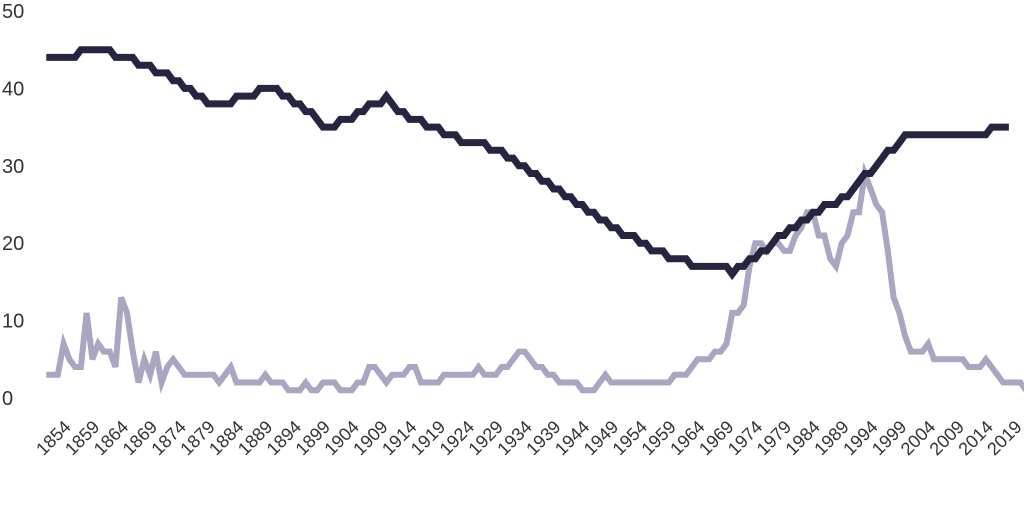 The image size is (1024, 512). I want to click on y-axis-ticks: 0 10 20 30 40 50, so click(13, 205).